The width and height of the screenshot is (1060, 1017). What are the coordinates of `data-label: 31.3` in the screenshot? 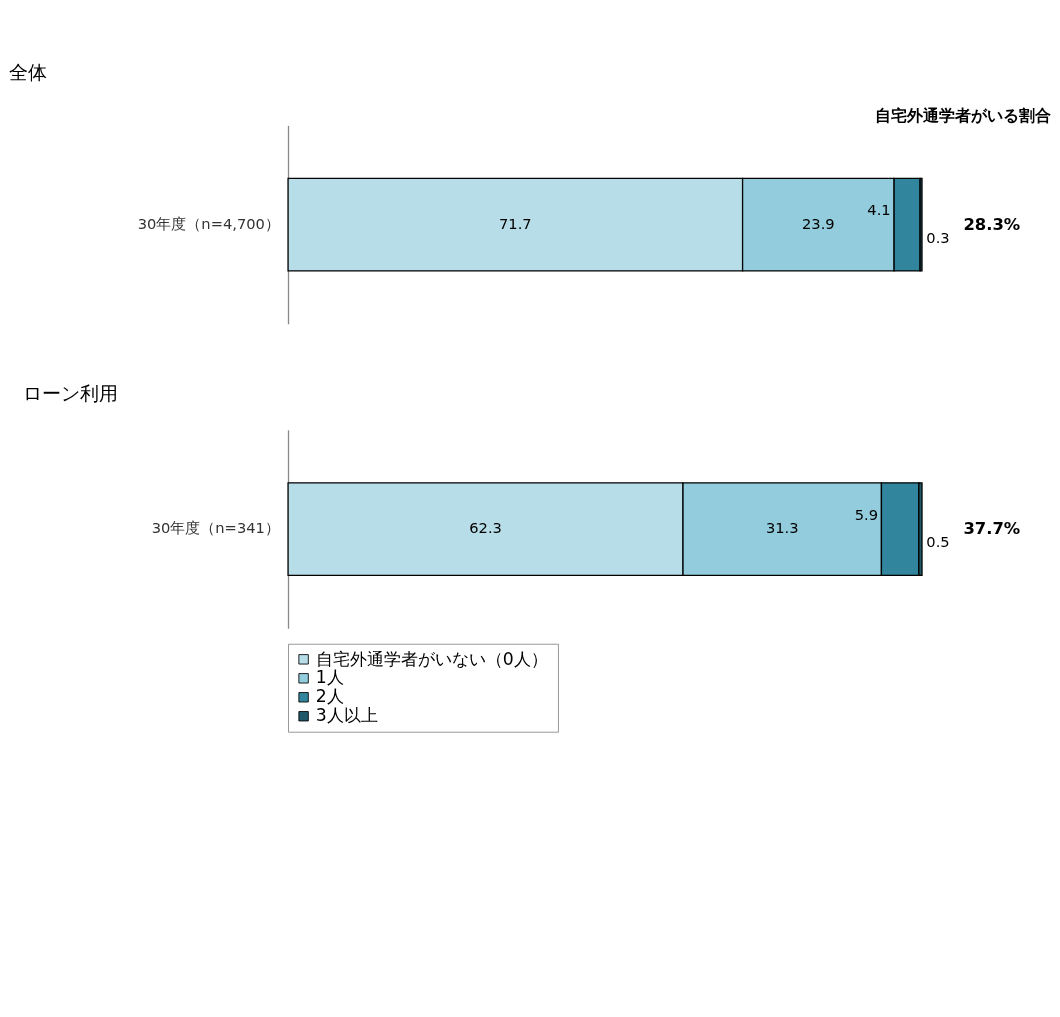 It's located at (782, 528).